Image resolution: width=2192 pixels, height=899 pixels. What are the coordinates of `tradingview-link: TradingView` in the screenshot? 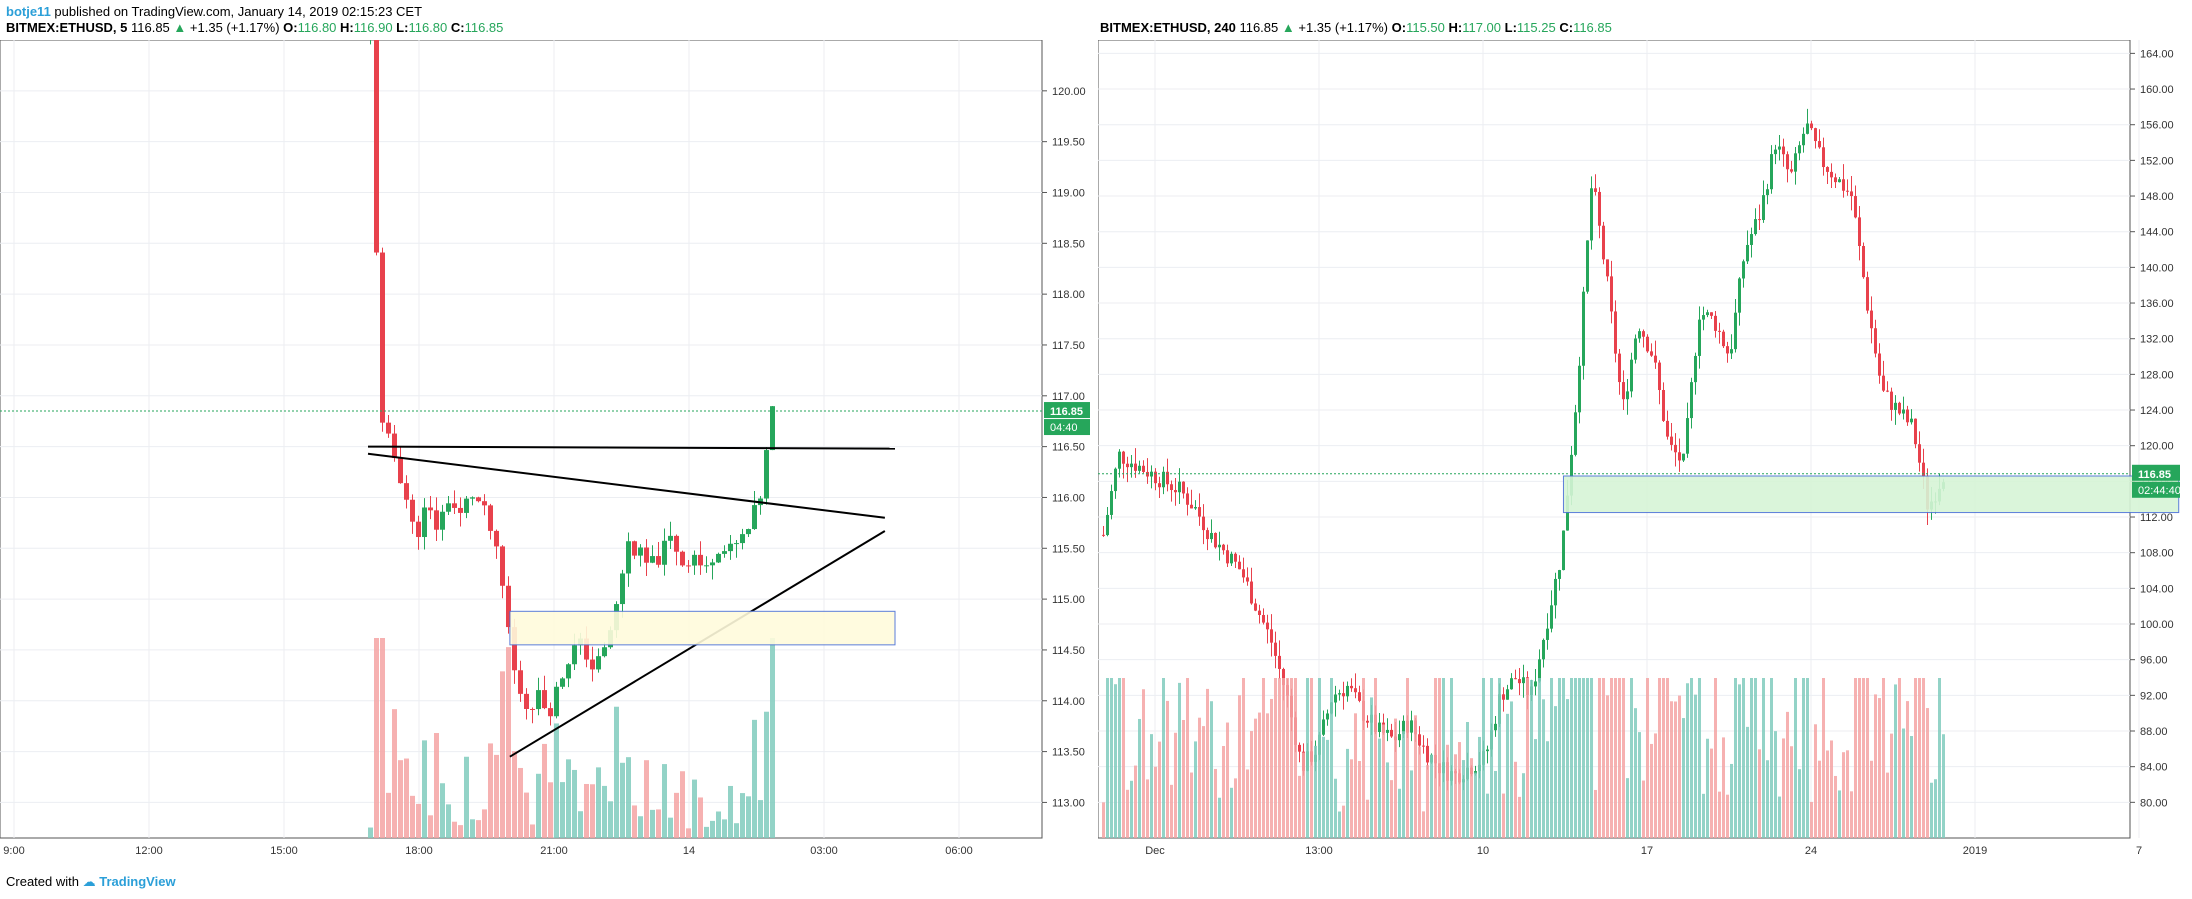 It's located at (137, 881).